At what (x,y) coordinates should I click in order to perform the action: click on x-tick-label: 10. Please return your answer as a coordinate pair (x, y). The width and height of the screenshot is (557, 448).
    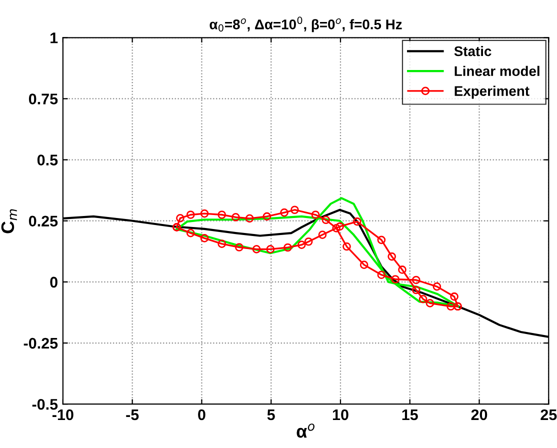
    Looking at the image, I should click on (340, 414).